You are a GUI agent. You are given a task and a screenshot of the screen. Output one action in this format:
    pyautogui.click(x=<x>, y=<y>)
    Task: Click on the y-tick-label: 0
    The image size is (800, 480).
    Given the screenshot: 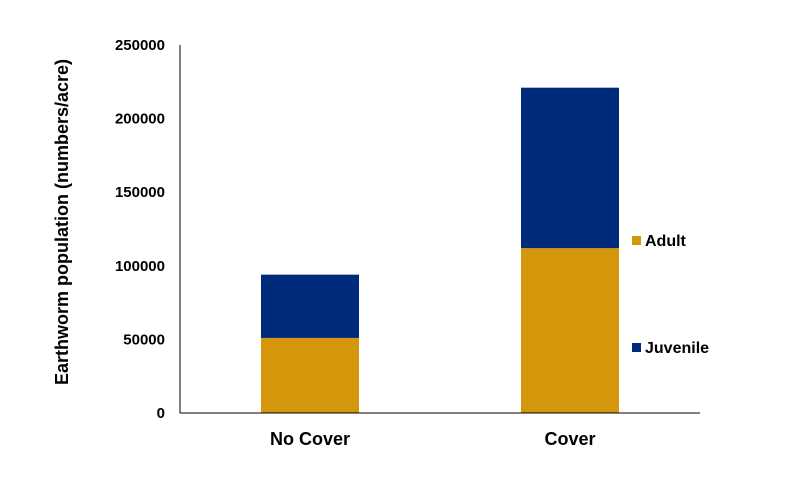 What is the action you would take?
    pyautogui.click(x=161, y=413)
    